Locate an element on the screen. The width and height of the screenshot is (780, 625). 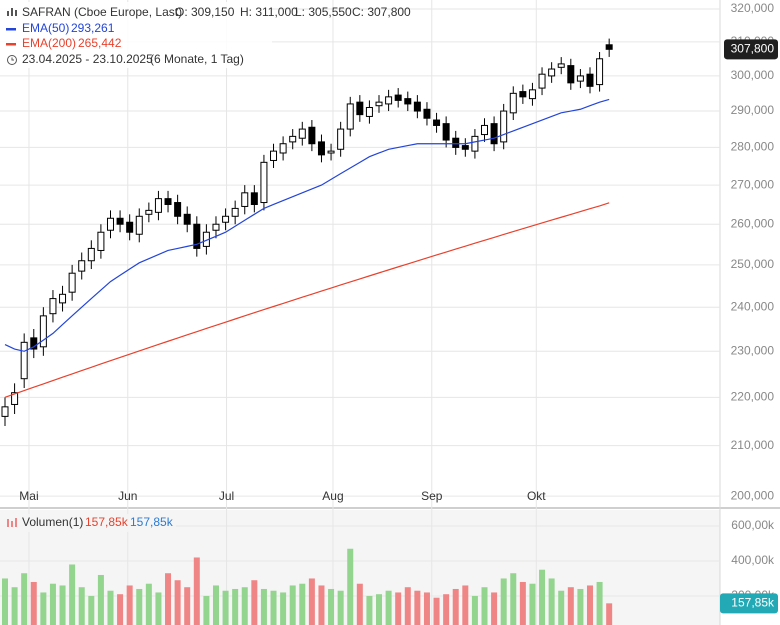
volume-badge-label: 157,85k is located at coordinates (753, 603).